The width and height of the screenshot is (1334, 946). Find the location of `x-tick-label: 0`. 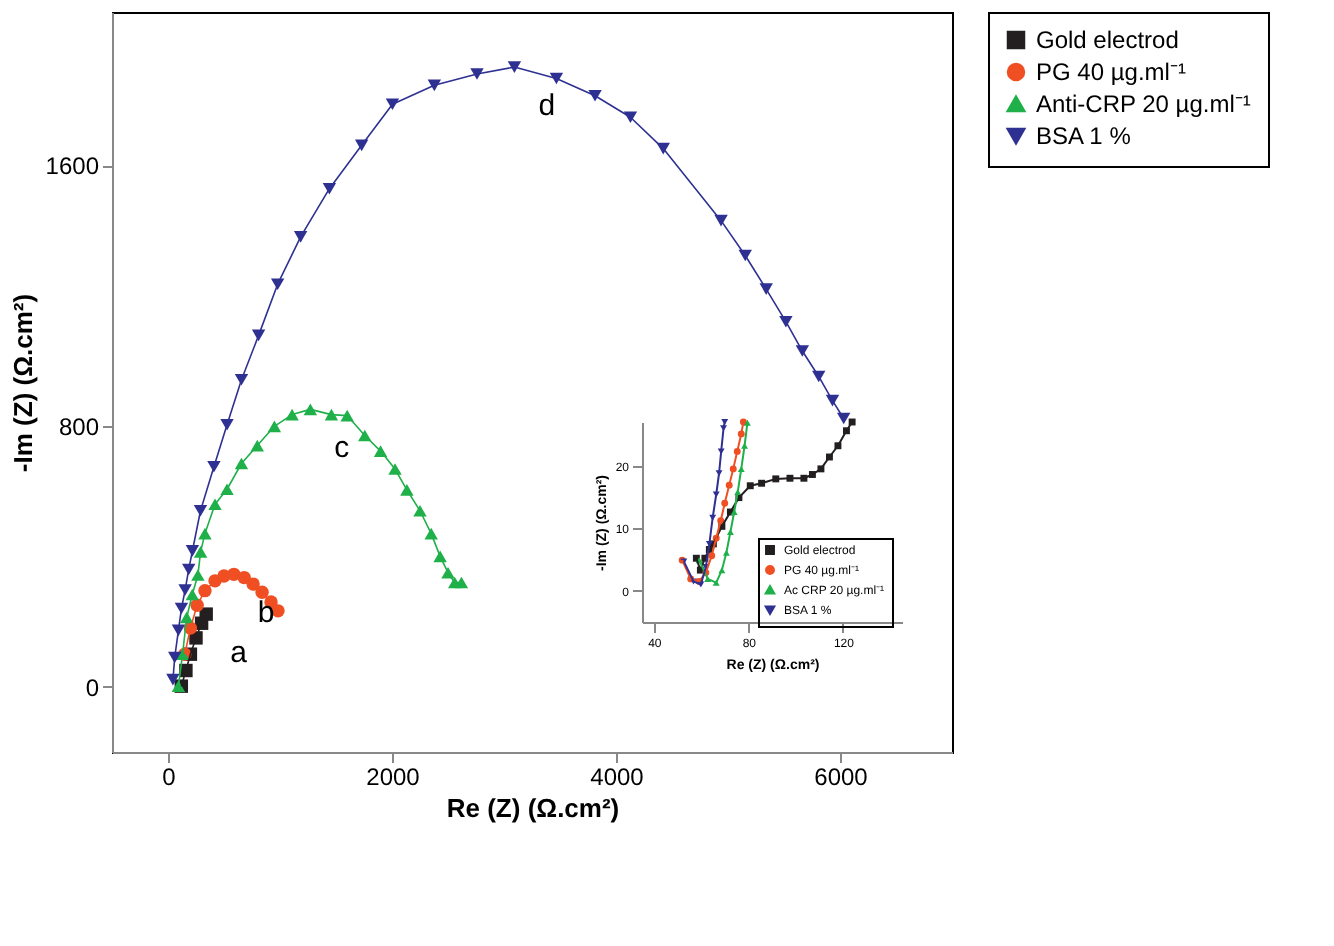

x-tick-label: 0 is located at coordinates (169, 777).